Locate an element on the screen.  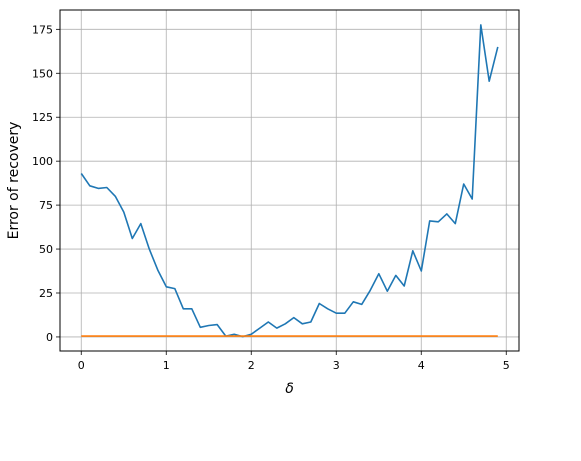
y-tick-label: 150 is located at coordinates (42, 73).